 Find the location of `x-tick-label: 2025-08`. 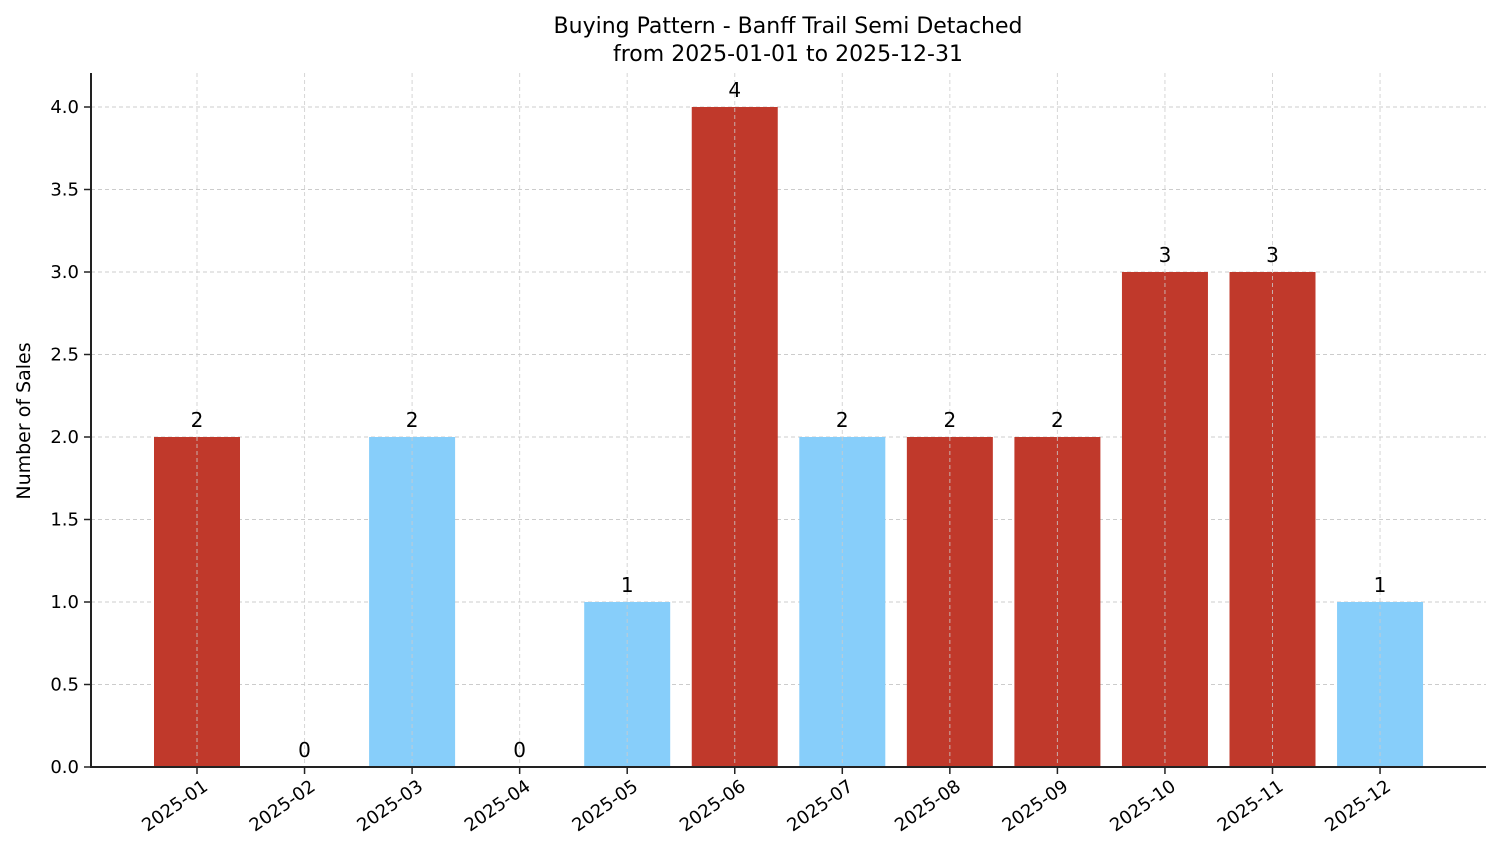

x-tick-label: 2025-08 is located at coordinates (928, 806).